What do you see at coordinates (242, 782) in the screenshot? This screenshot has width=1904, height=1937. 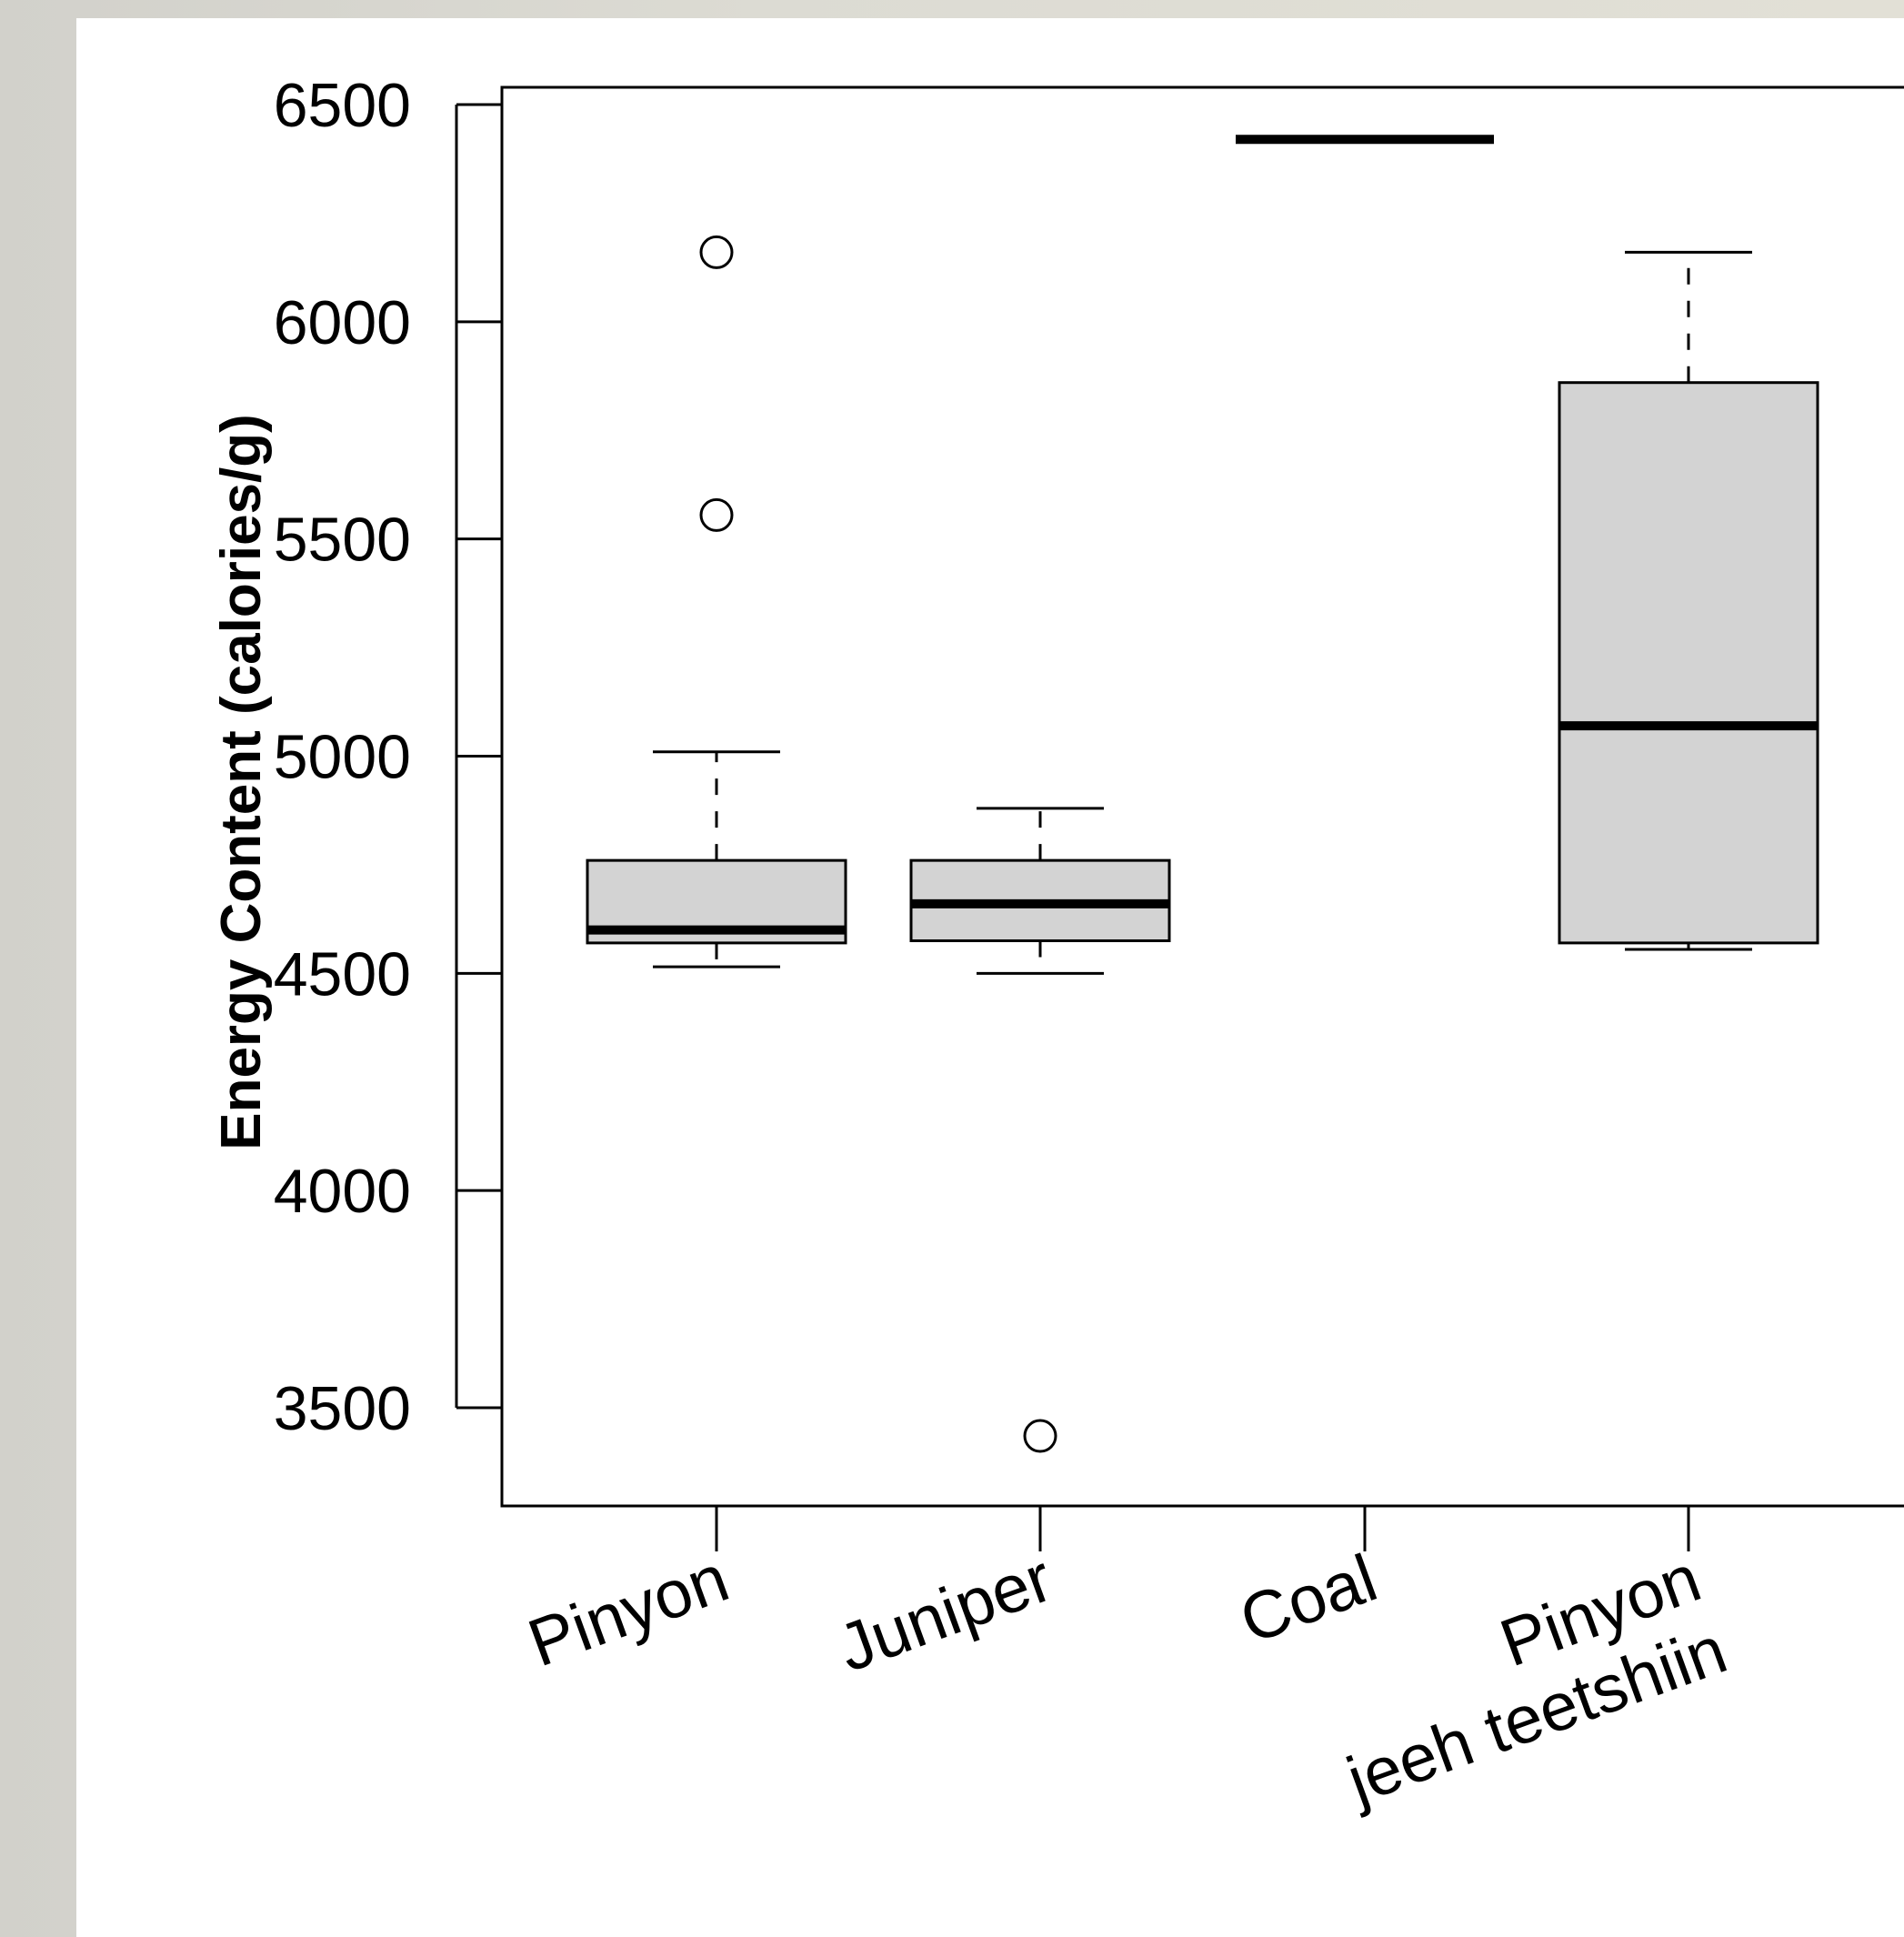 I see `y-axis-title: Energy Content (calories/g)` at bounding box center [242, 782].